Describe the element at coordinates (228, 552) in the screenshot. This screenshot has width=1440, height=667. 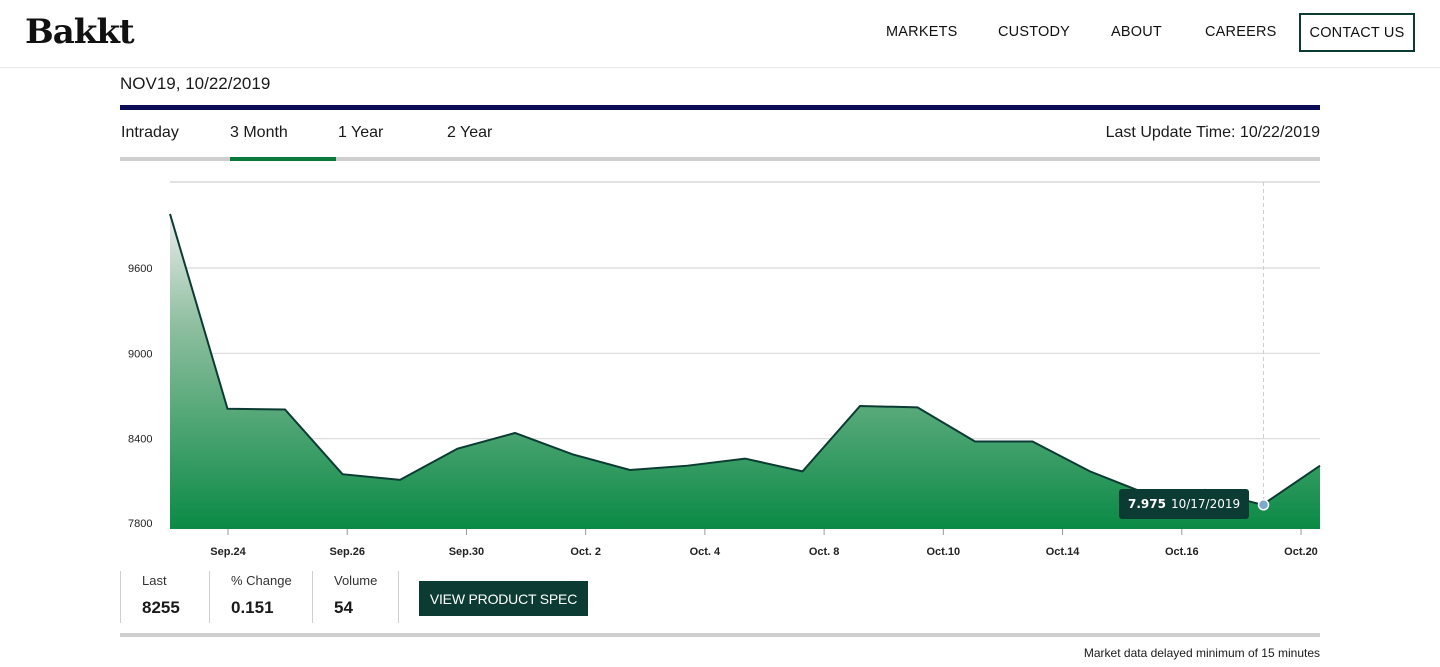
I see `x-tick-label: Sep.24` at that location.